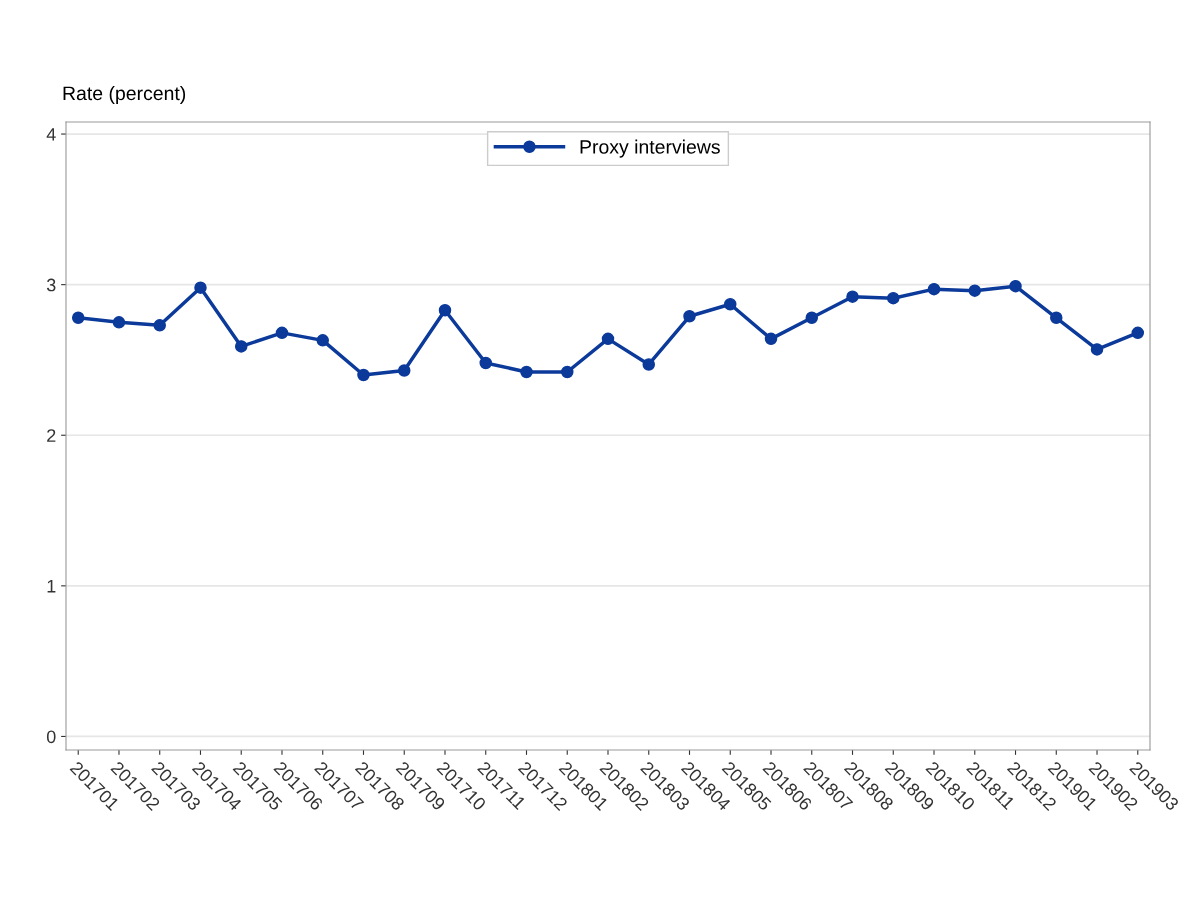 The image size is (1198, 903). What do you see at coordinates (650, 148) in the screenshot?
I see `legend-label: Proxy interviews` at bounding box center [650, 148].